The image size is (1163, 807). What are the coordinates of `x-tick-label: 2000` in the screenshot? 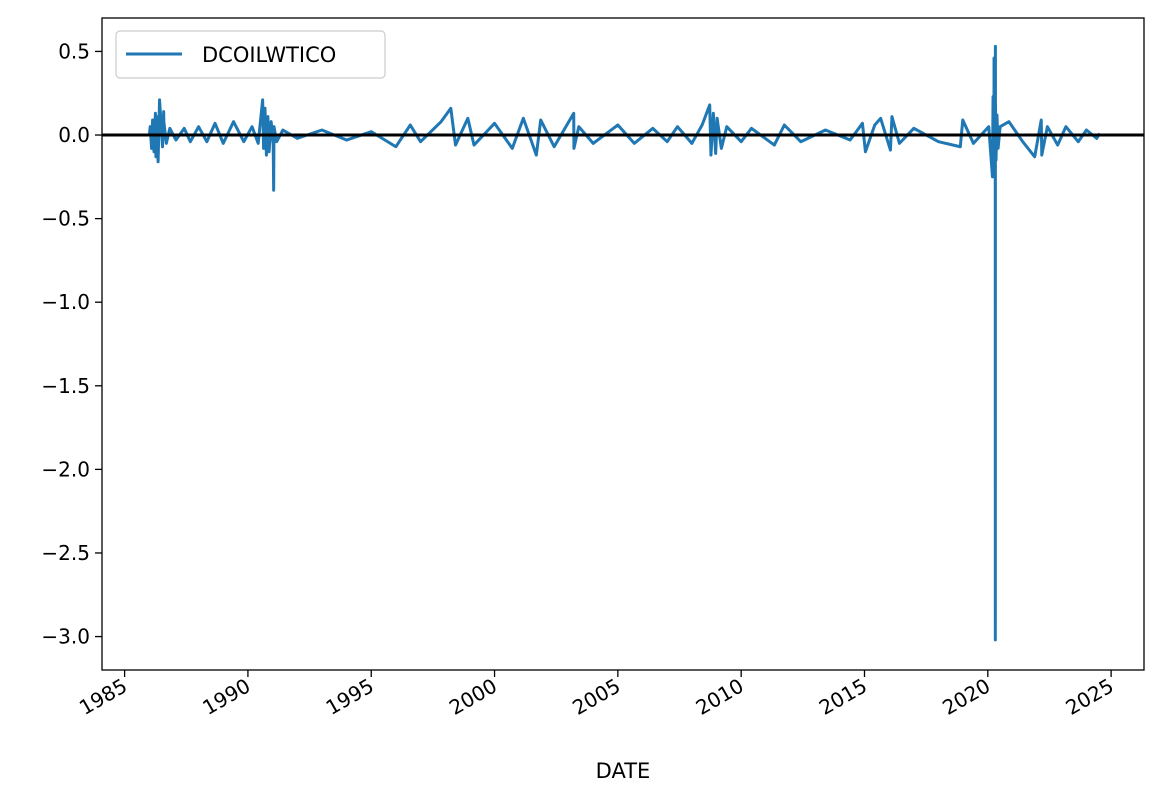 It's located at (473, 697).